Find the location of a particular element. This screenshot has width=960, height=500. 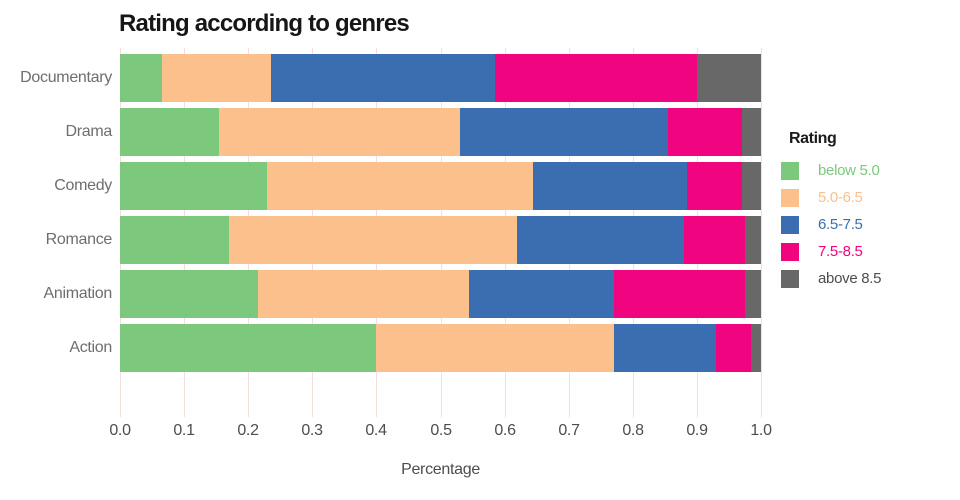

legend-item: below 5.0 is located at coordinates (867, 170).